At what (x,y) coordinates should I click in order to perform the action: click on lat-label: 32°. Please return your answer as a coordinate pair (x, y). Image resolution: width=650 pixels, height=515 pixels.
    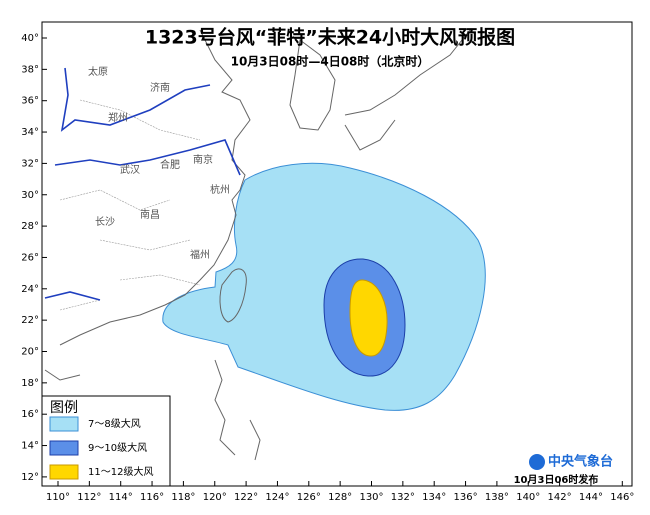
    Looking at the image, I should click on (30, 163).